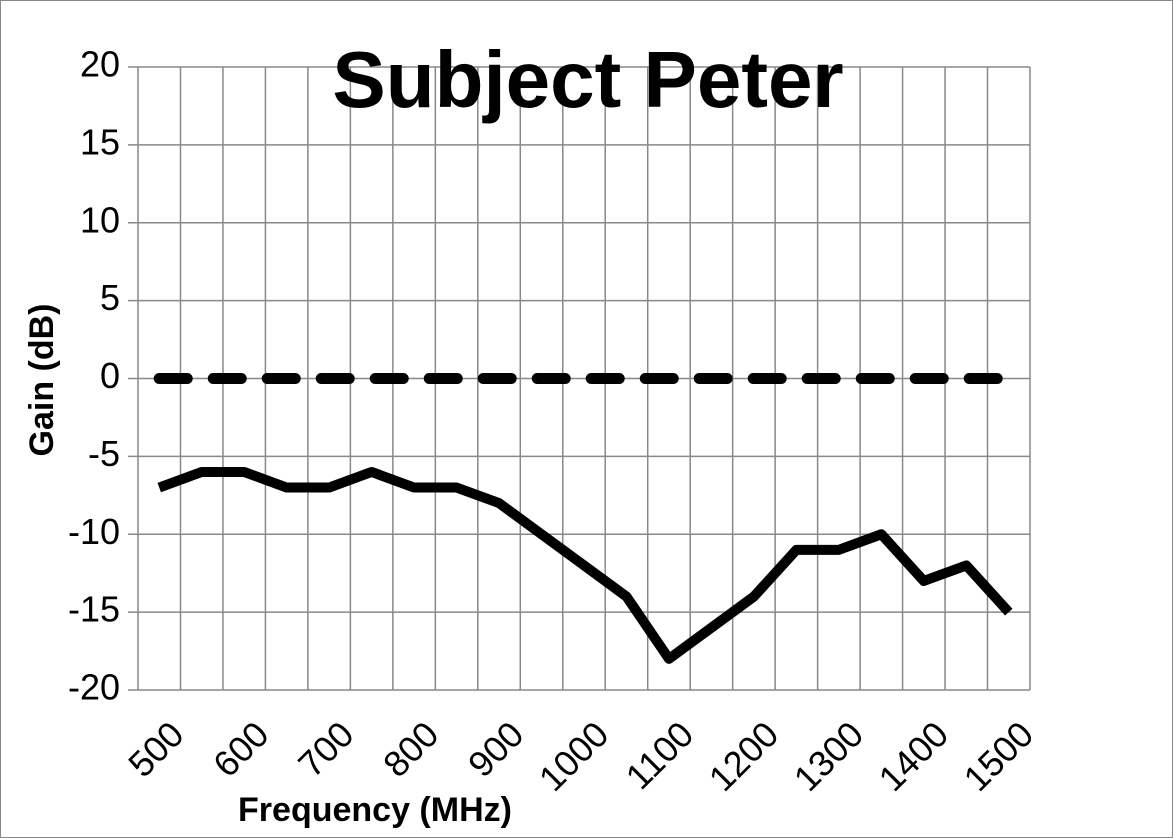  I want to click on y-tick-label: -10, so click(94, 531).